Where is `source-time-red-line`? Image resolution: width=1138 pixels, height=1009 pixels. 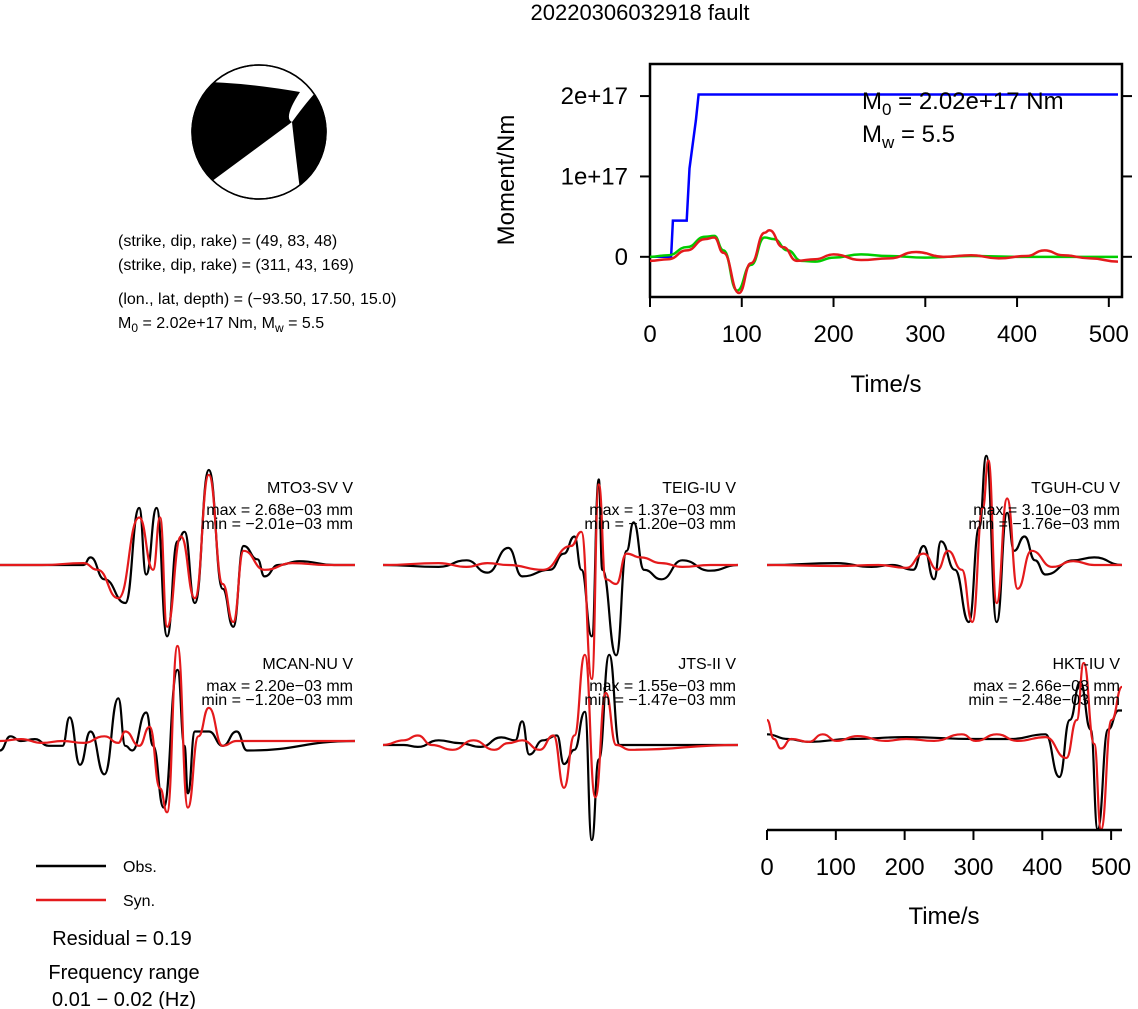
source-time-red-line is located at coordinates (884, 262).